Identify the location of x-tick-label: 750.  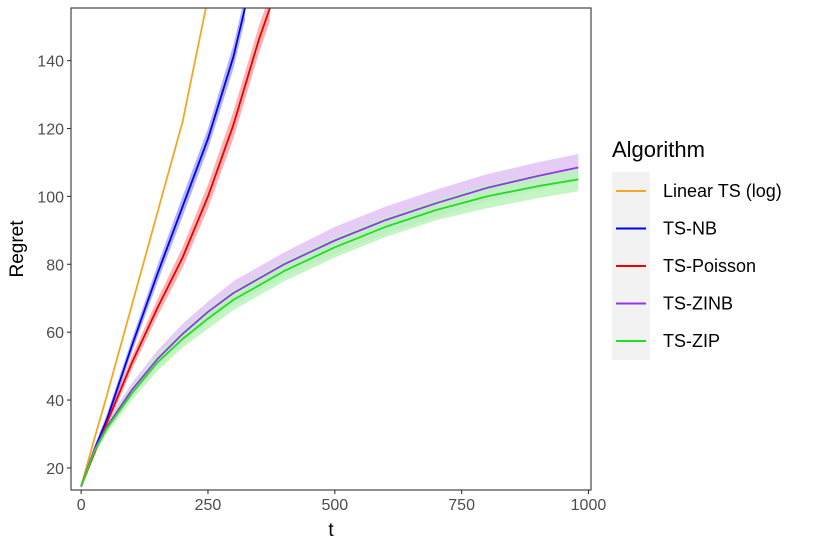
(461, 505).